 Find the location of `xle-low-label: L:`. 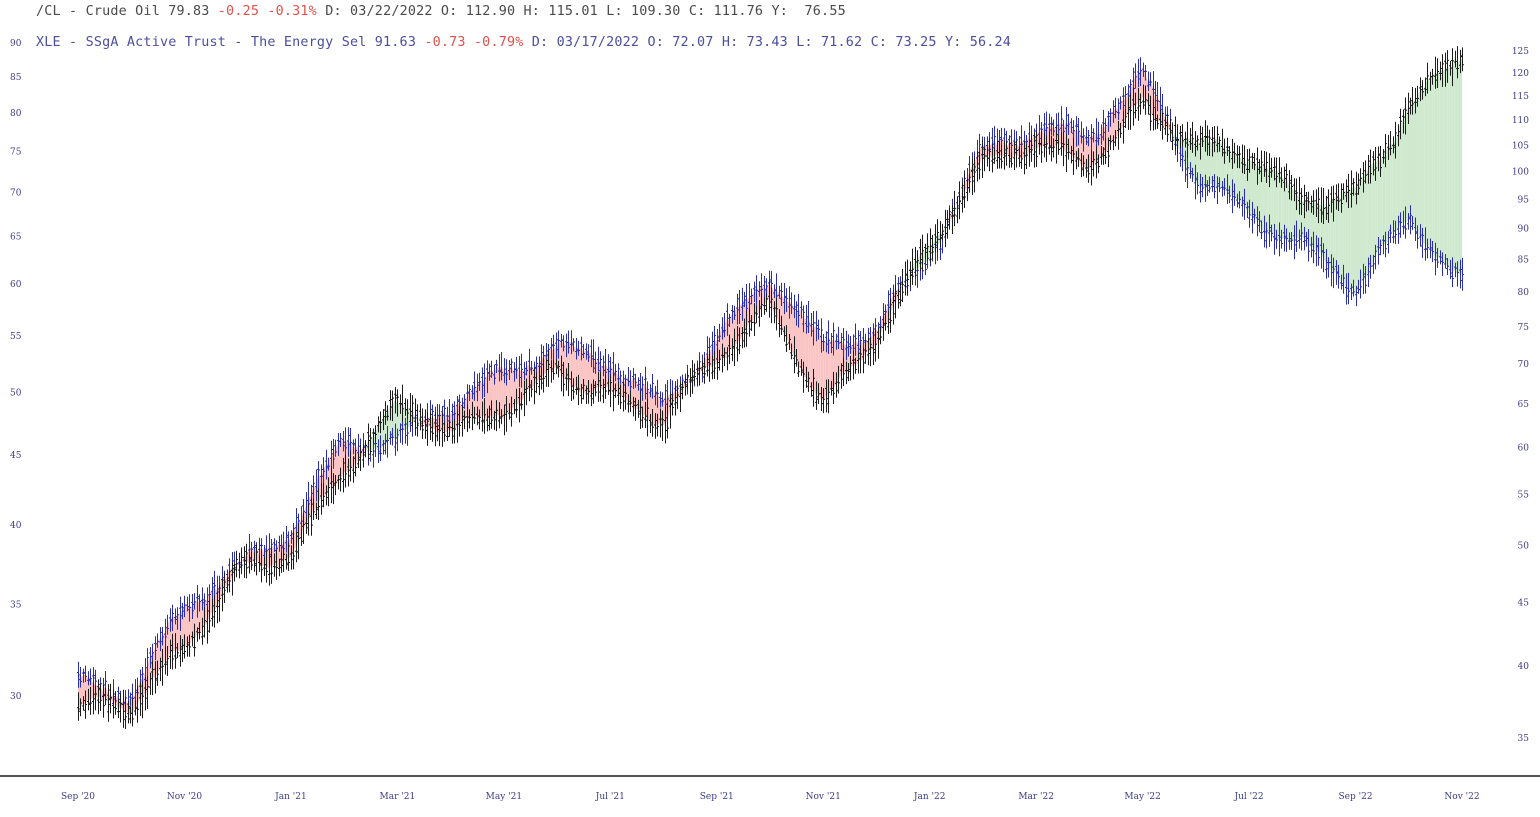

xle-low-label: L: is located at coordinates (804, 42).